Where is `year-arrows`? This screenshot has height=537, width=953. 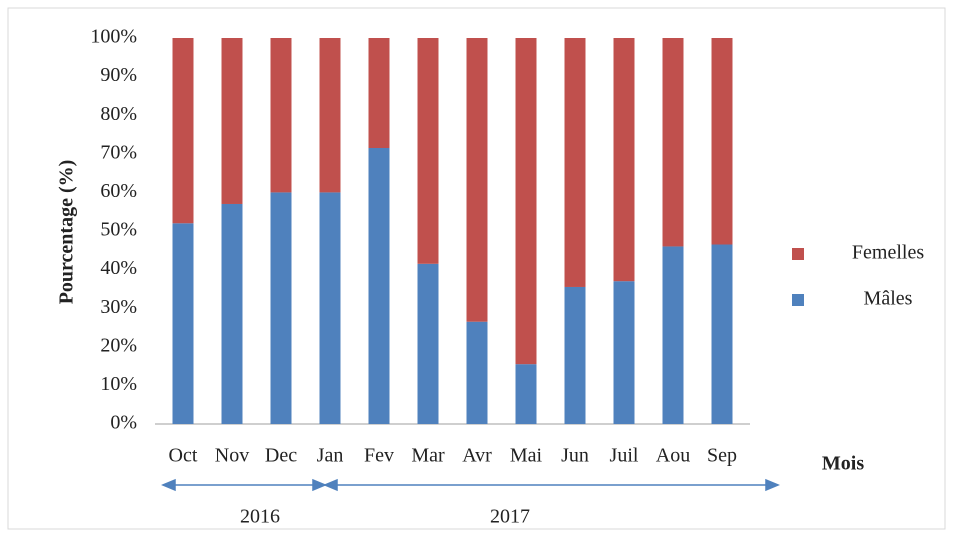 year-arrows is located at coordinates (470, 485).